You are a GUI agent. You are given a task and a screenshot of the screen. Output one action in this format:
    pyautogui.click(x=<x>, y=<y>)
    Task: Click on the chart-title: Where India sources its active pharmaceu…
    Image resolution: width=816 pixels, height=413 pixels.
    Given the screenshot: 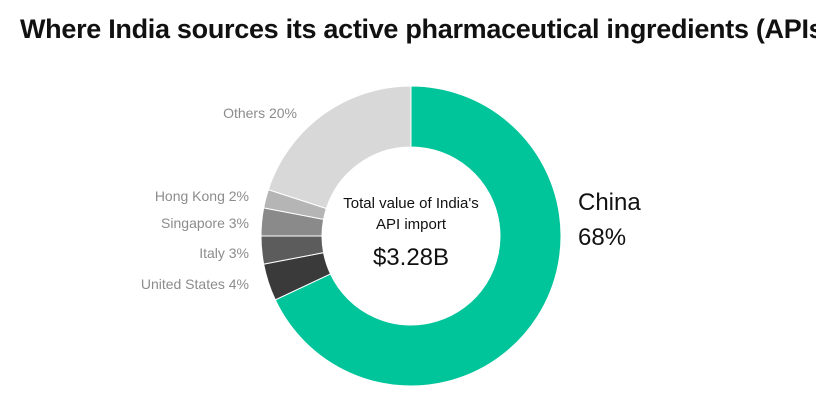 What is the action you would take?
    pyautogui.click(x=418, y=29)
    